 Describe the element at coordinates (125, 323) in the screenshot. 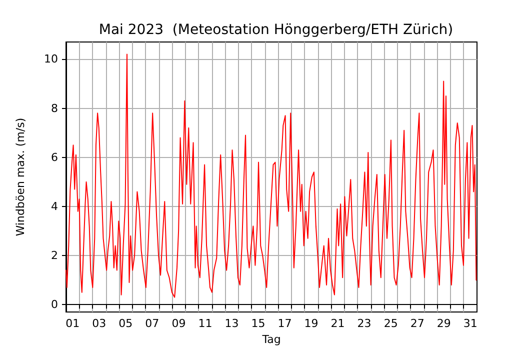

I see `x-tick-label: 05` at that location.